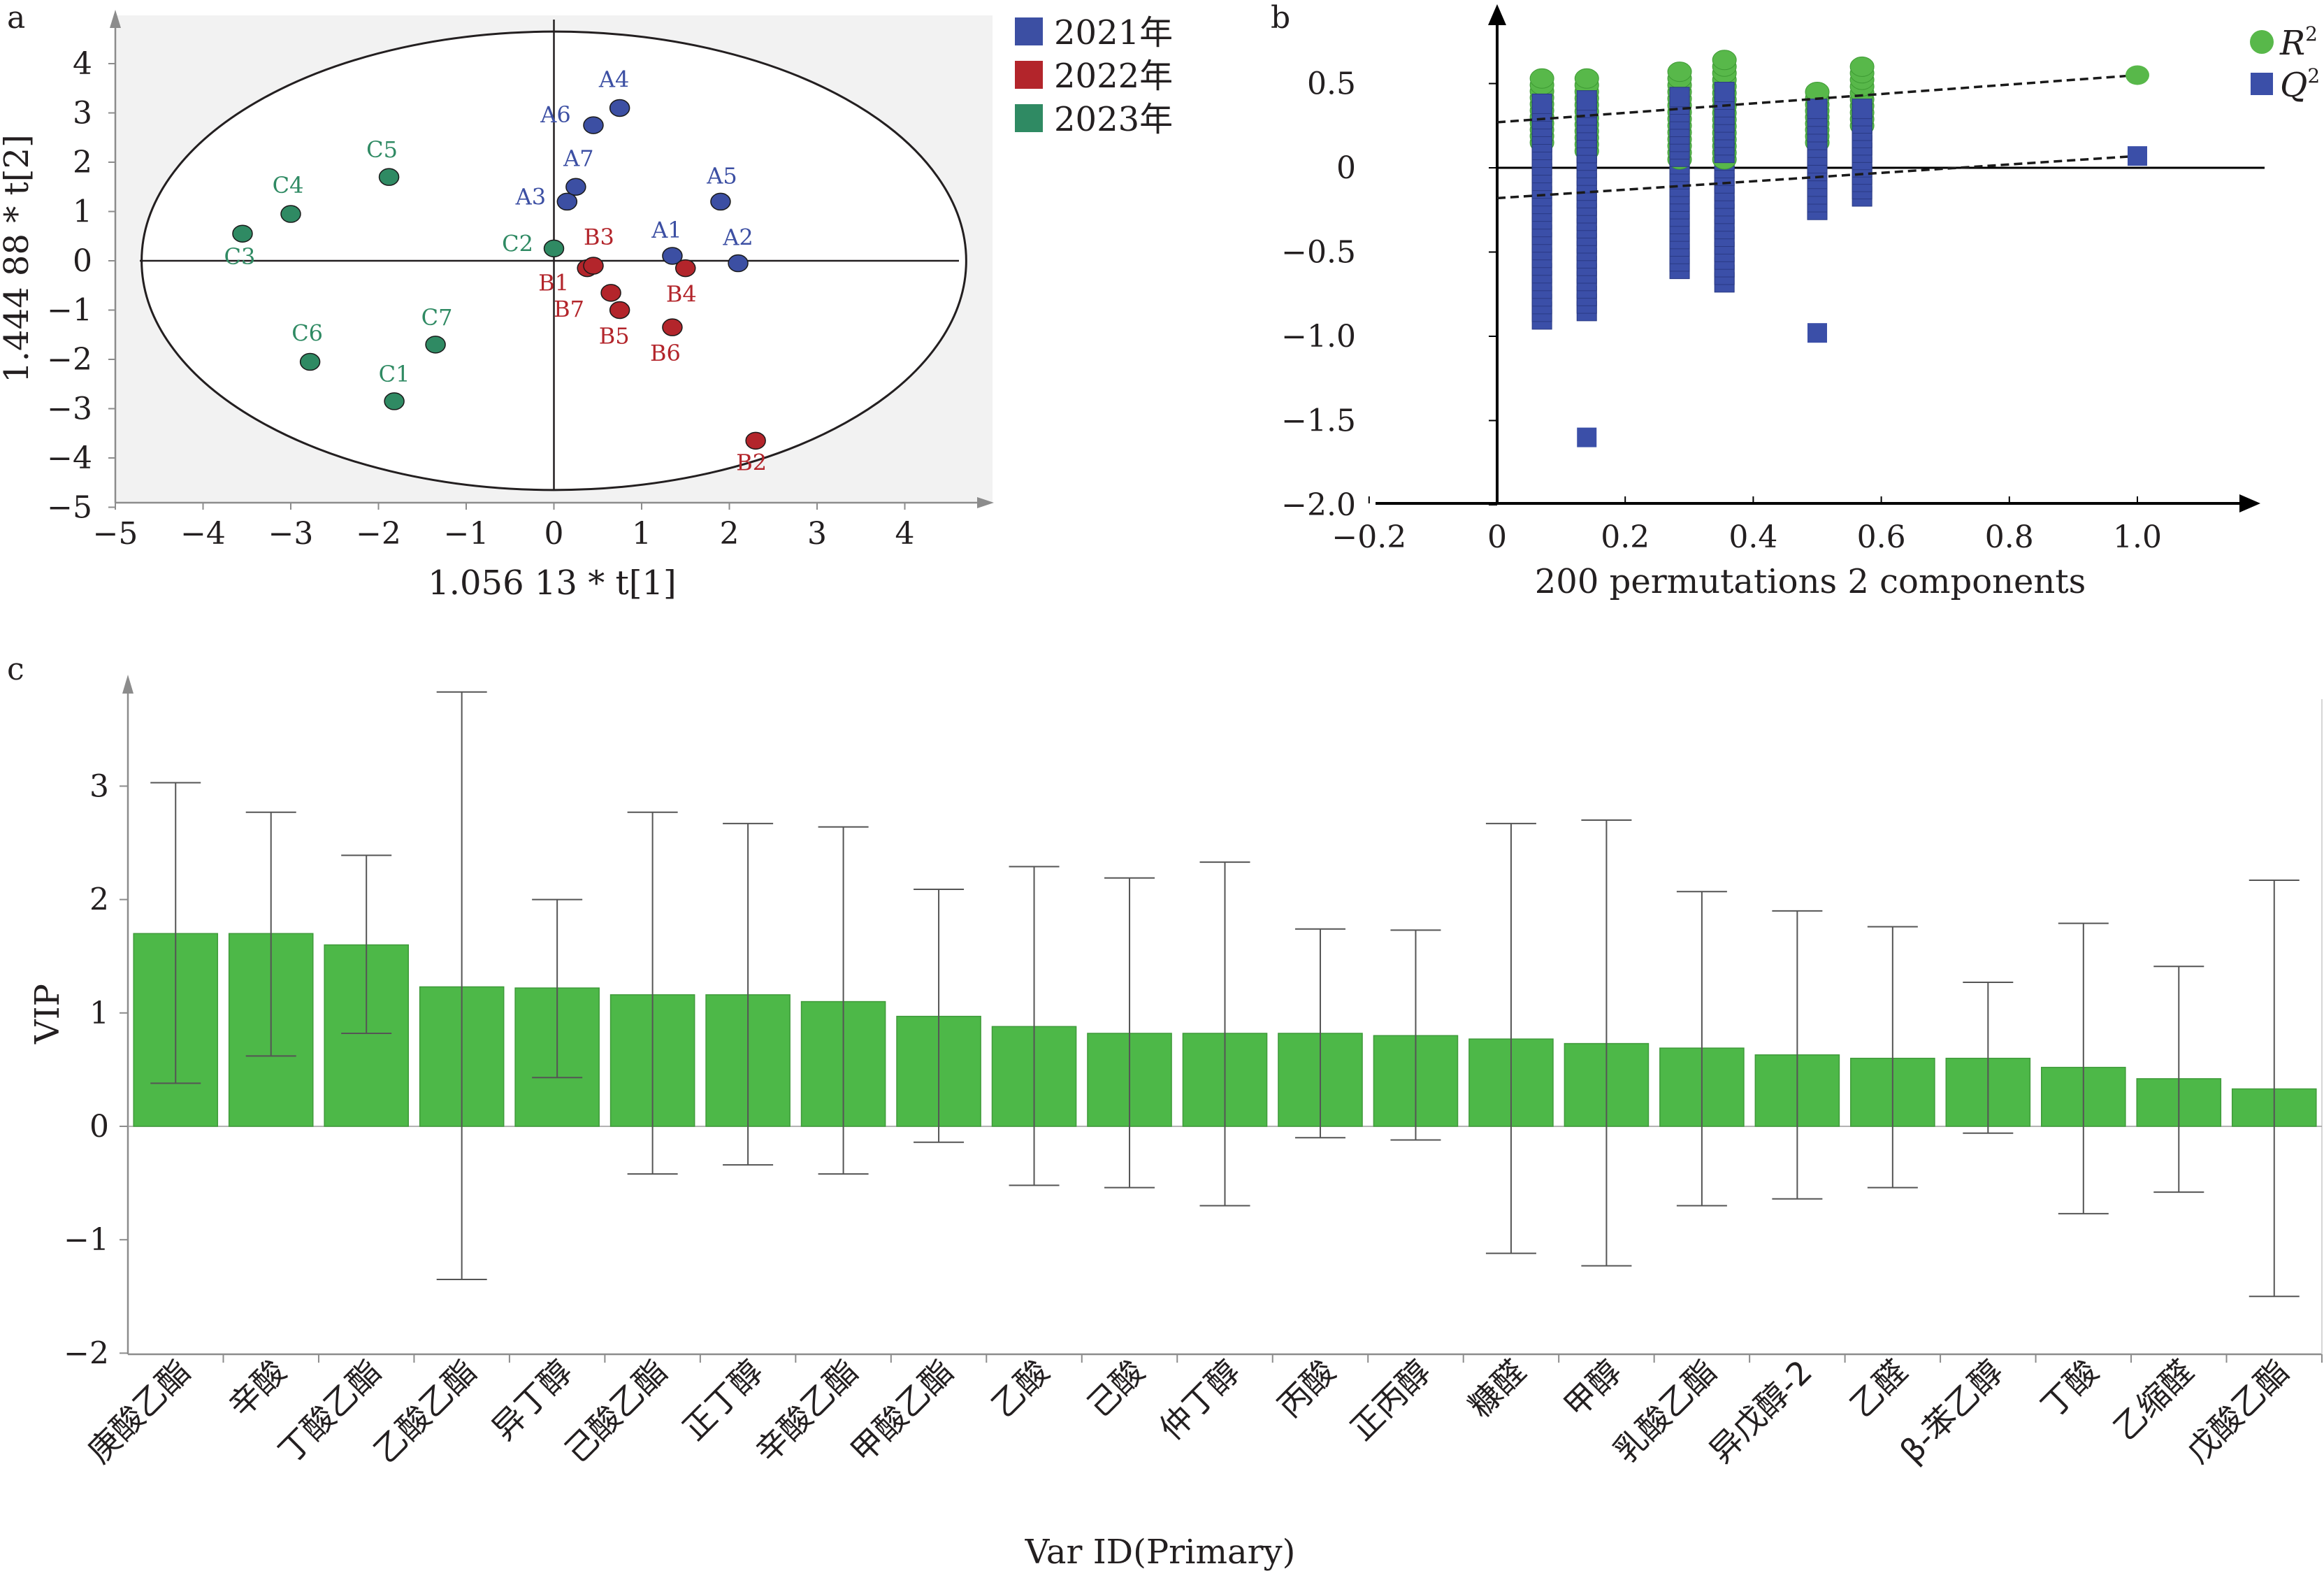 Image resolution: width=2324 pixels, height=1571 pixels. Describe the element at coordinates (203, 534) in the screenshot. I see `x-tick-label: −4` at that location.